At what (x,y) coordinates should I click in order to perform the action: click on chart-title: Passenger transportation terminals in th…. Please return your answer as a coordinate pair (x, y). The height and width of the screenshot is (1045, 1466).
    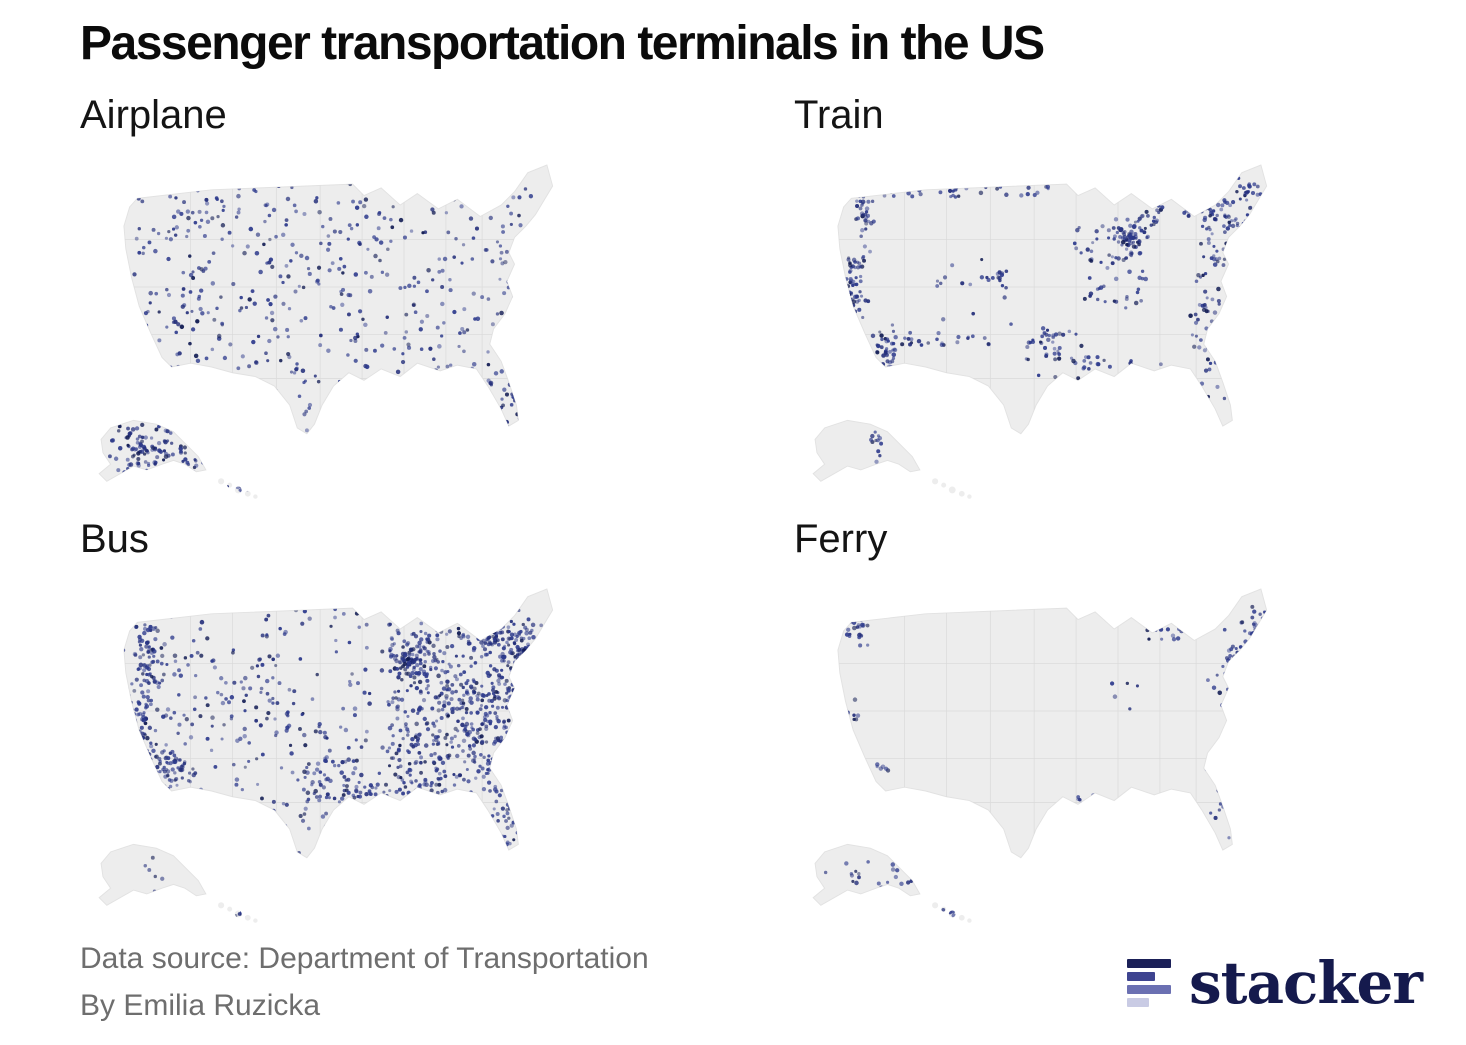
    Looking at the image, I should click on (562, 43).